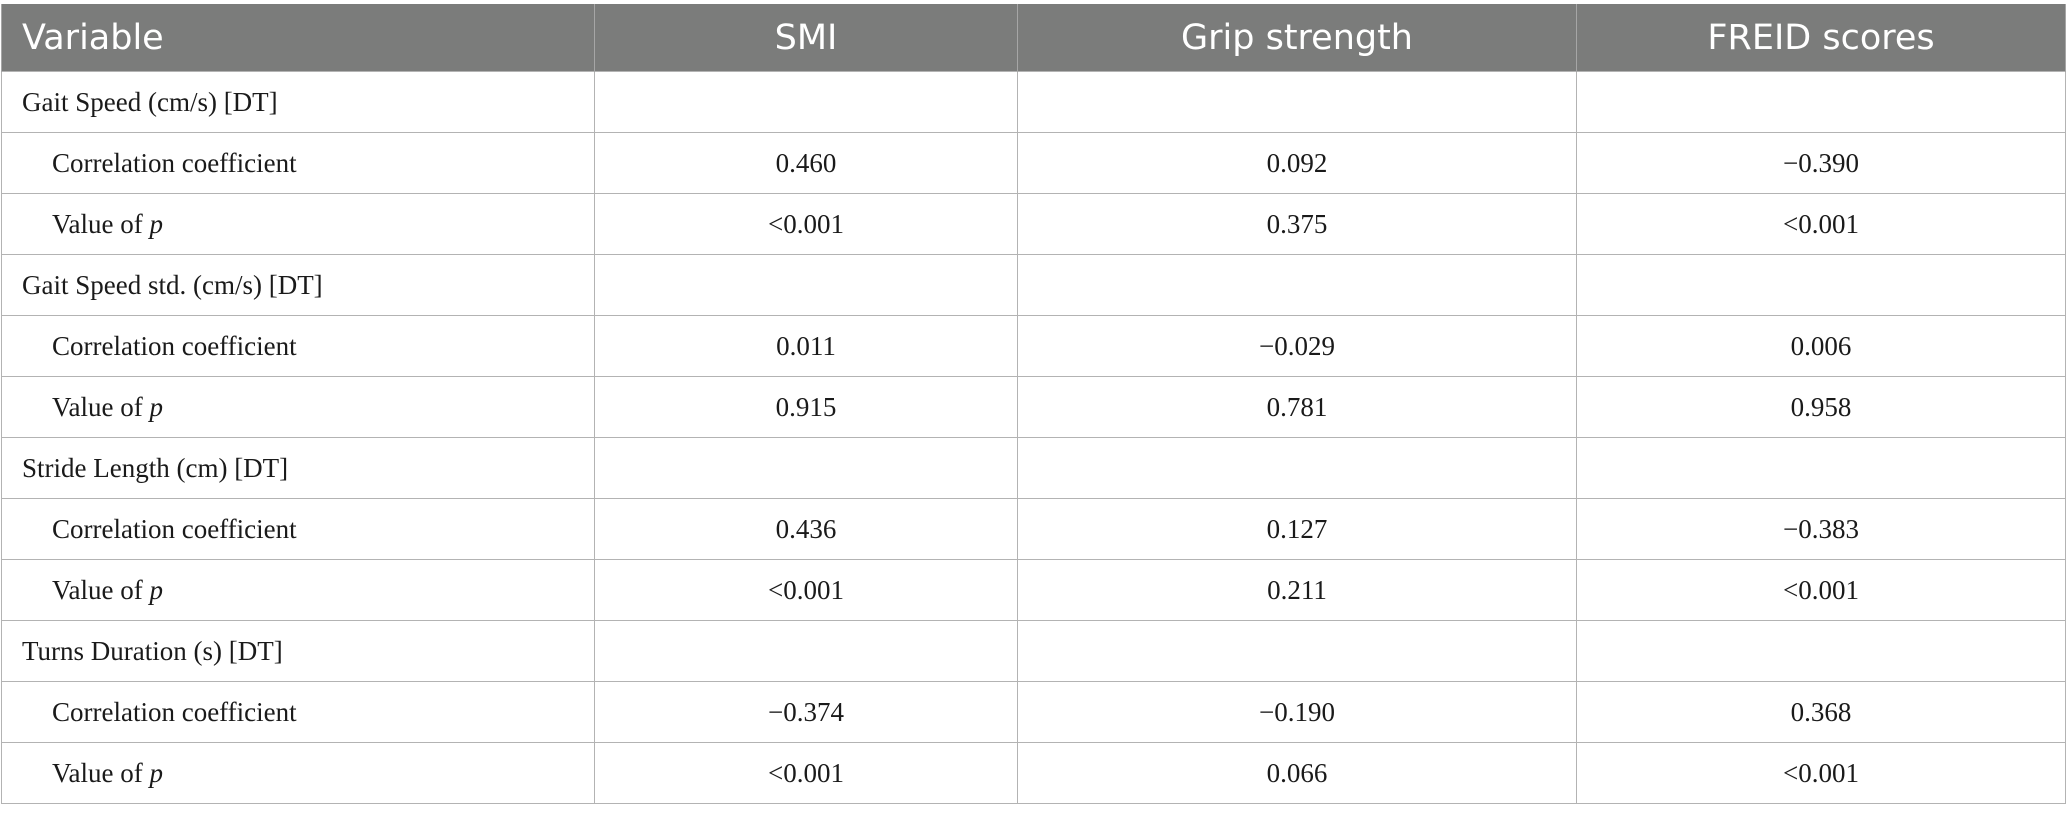 Image resolution: width=2067 pixels, height=828 pixels. Describe the element at coordinates (1821, 712) in the screenshot. I see `freid-coefficient: 0.368` at that location.